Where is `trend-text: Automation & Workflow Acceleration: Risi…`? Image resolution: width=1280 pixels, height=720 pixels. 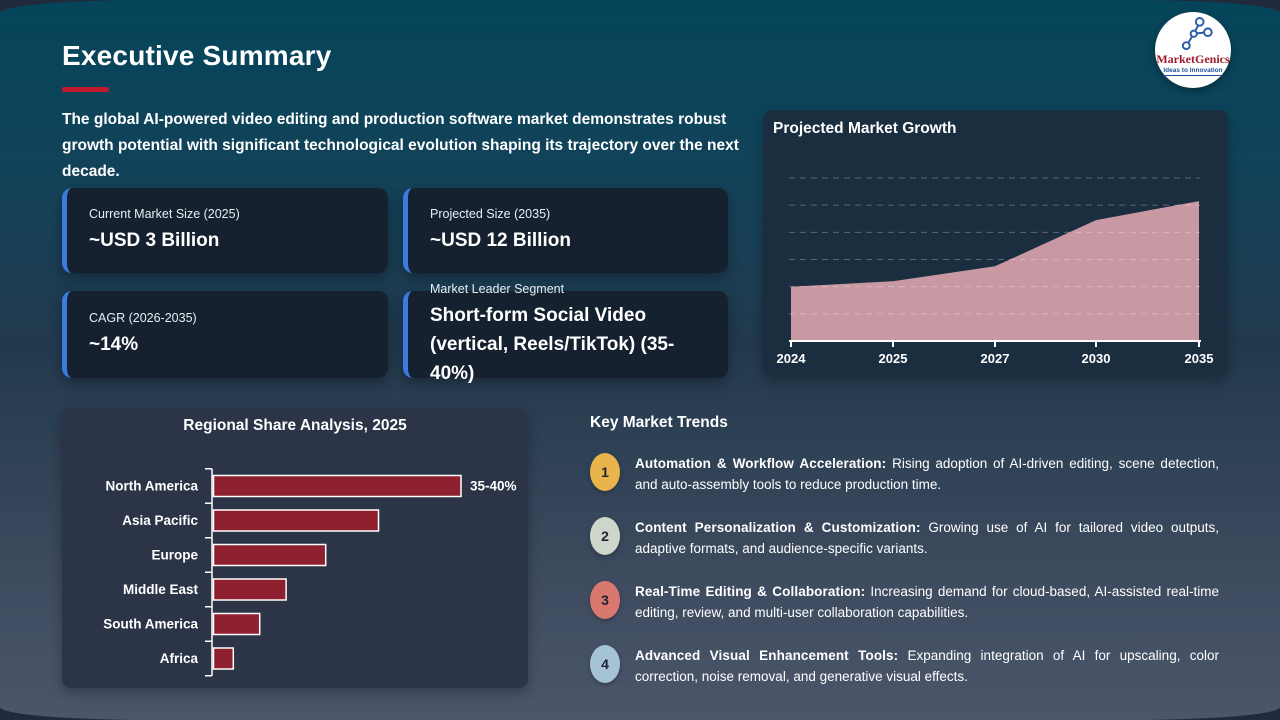 trend-text: Automation & Workflow Acceleration: Risi… is located at coordinates (927, 474).